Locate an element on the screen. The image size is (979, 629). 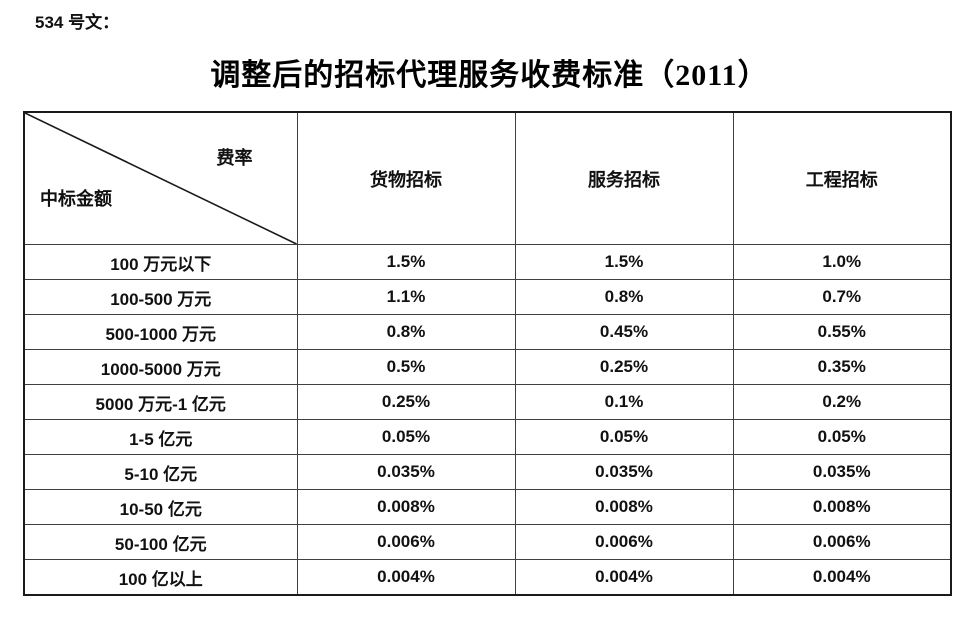
amount-cell: 100 万元以下 is located at coordinates (160, 262).